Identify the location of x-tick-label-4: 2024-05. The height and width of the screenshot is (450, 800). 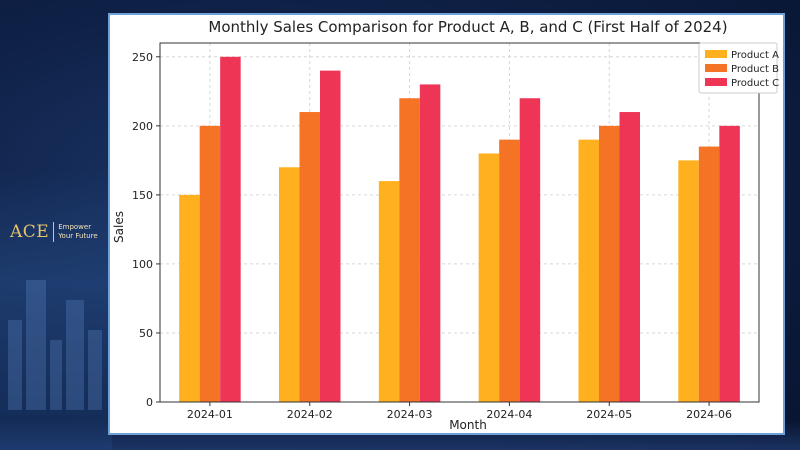
(609, 414).